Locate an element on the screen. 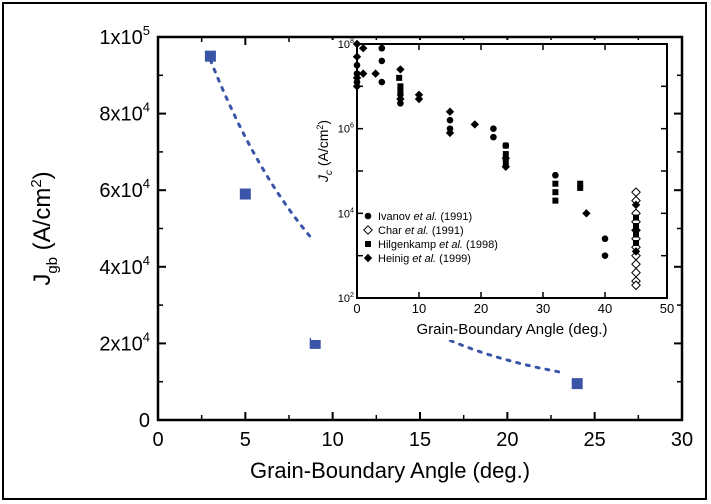  legend-marker-diamond-open is located at coordinates (368, 230).